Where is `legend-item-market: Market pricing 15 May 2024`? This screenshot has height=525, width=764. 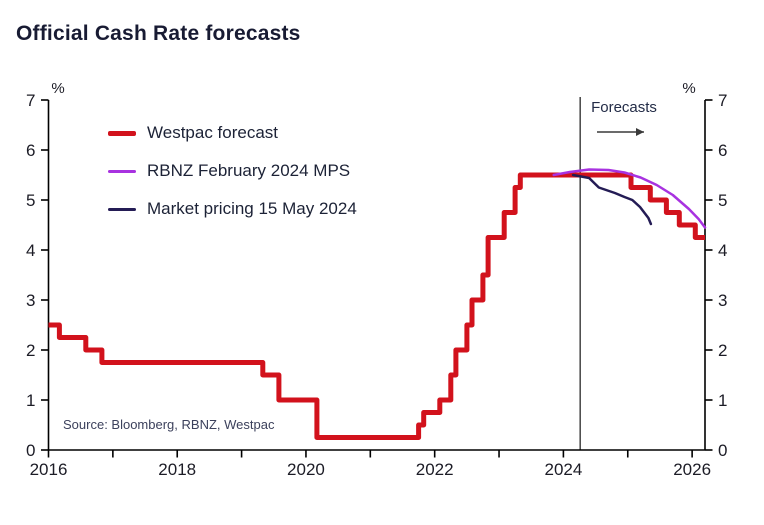
legend-item-market: Market pricing 15 May 2024 is located at coordinates (232, 209).